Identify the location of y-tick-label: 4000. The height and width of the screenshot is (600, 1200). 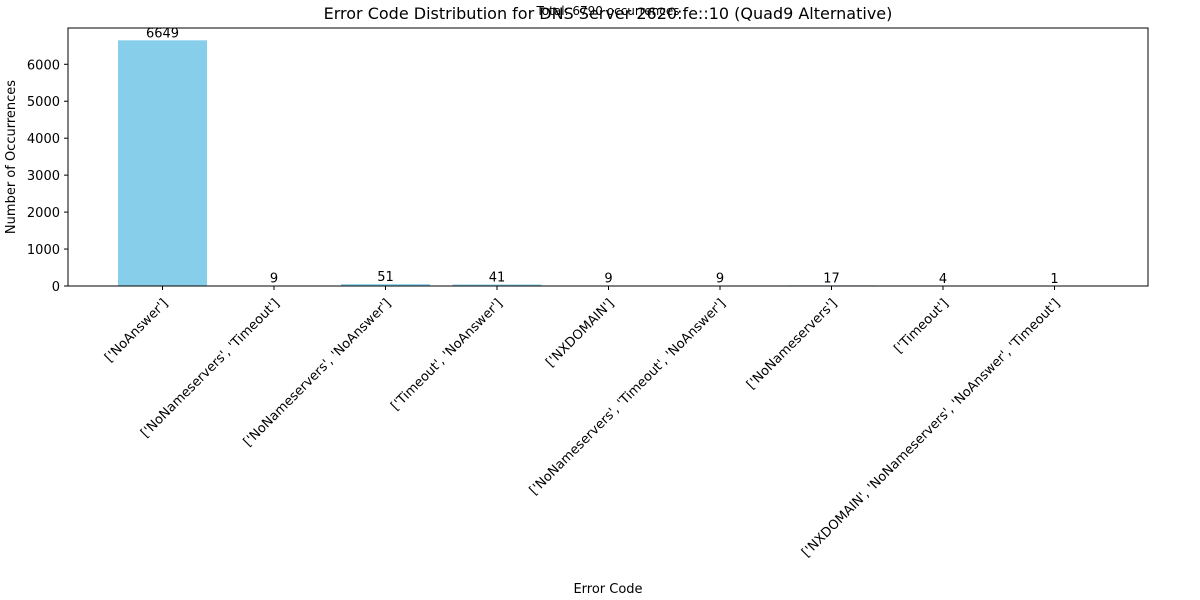
(43, 139).